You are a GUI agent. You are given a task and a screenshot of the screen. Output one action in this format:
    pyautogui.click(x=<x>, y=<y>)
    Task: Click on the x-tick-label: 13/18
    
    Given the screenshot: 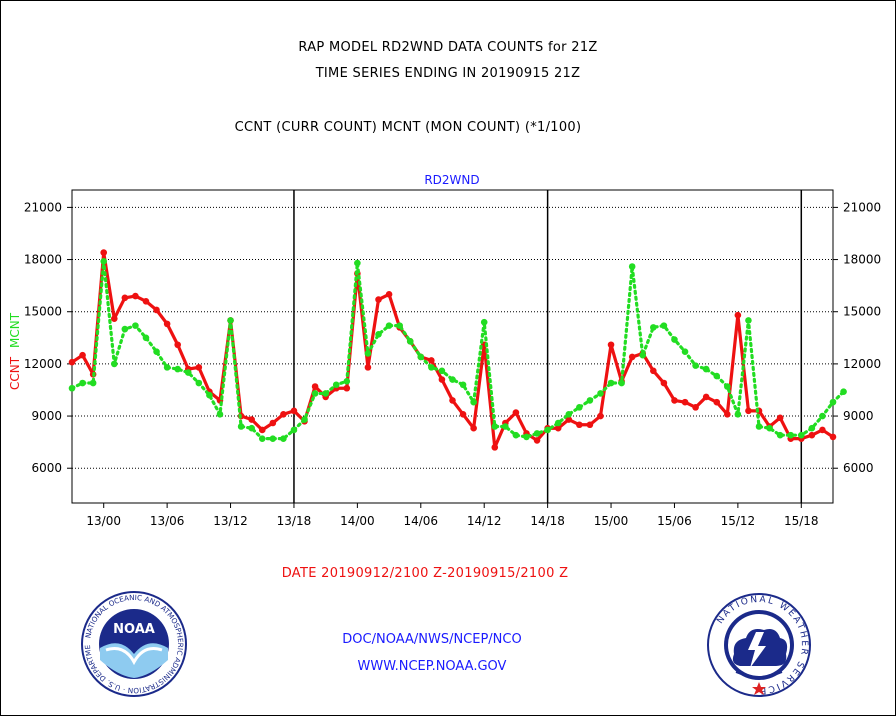 What is the action you would take?
    pyautogui.click(x=294, y=521)
    